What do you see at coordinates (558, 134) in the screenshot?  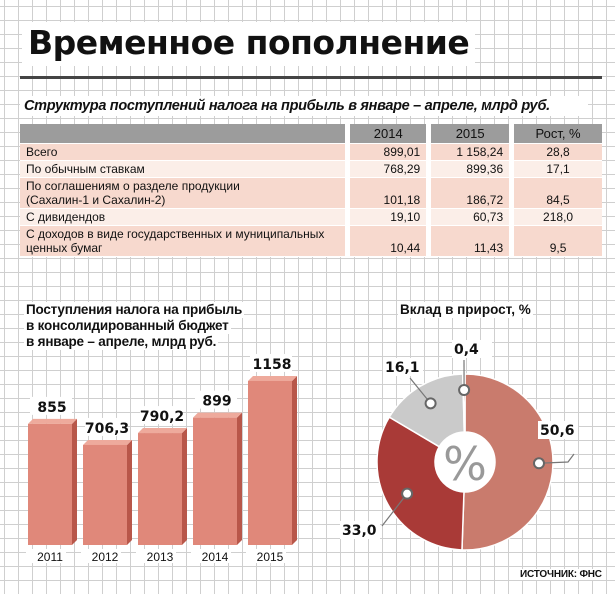 I see `table-header-growth: Рост, %` at bounding box center [558, 134].